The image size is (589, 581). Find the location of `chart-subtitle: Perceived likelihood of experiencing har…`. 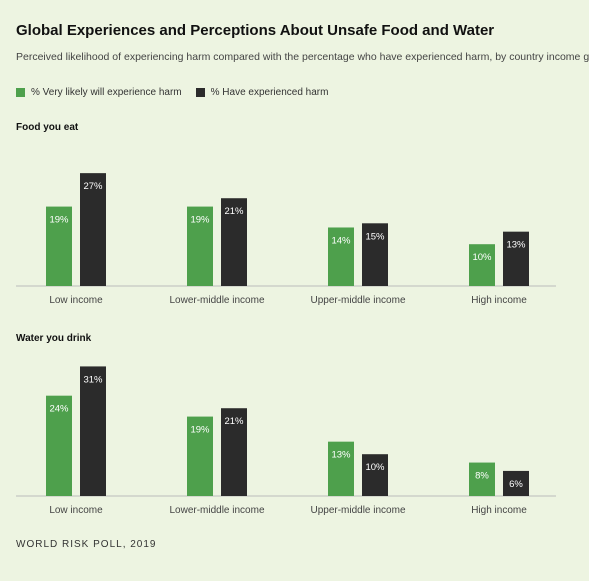

chart-subtitle: Perceived likelihood of experiencing har… is located at coordinates (302, 57).